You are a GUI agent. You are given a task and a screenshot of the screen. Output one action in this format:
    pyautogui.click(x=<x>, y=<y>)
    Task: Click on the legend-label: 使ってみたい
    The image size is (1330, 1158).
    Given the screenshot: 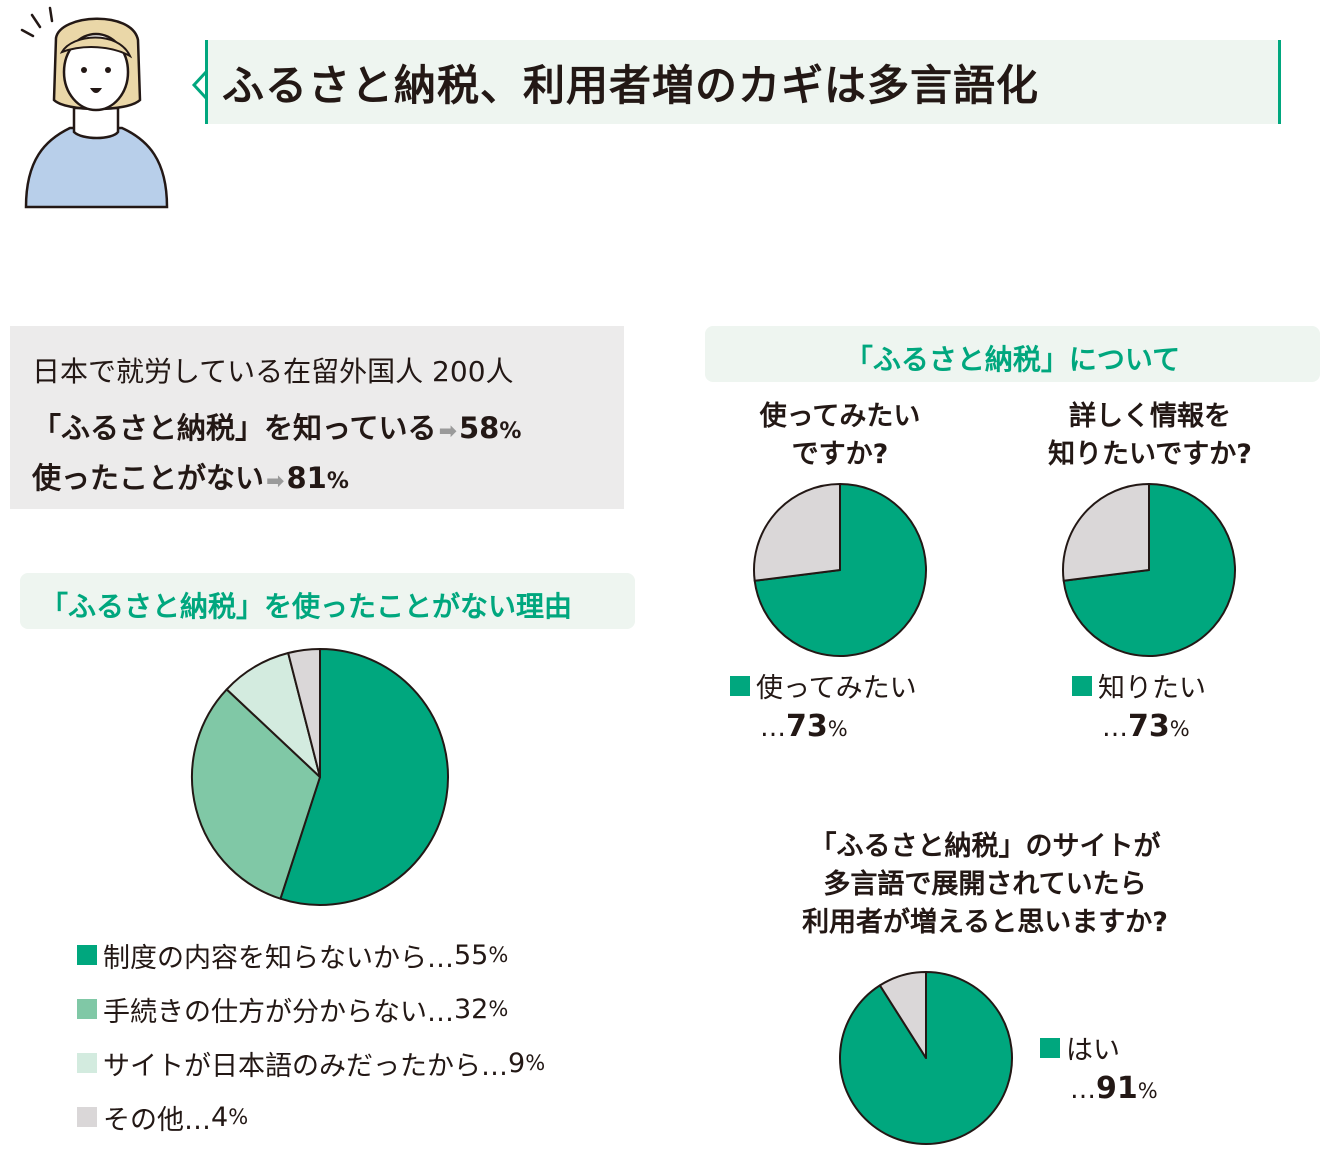 What is the action you would take?
    pyautogui.click(x=836, y=688)
    